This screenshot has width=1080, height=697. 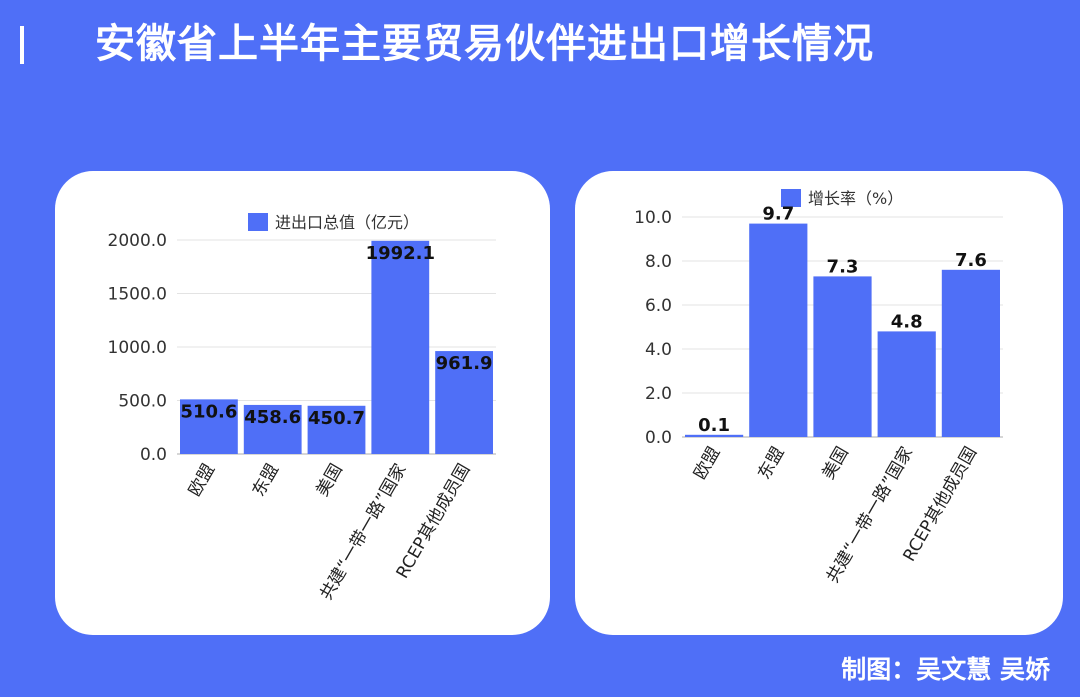 What do you see at coordinates (272, 417) in the screenshot?
I see `data-label: 458.6` at bounding box center [272, 417].